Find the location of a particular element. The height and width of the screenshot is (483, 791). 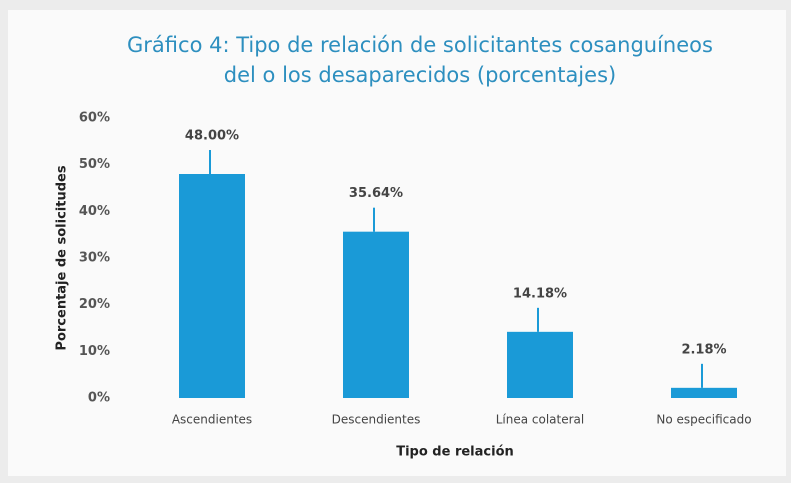

data-label: 35.64% is located at coordinates (376, 193).